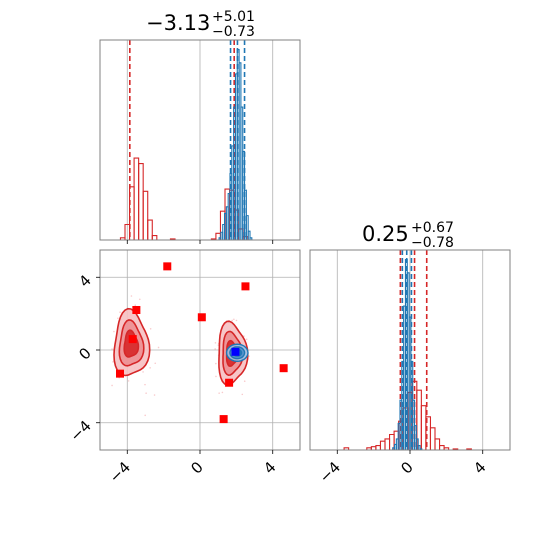 Image resolution: width=550 pixels, height=550 pixels. Describe the element at coordinates (200, 141) in the screenshot. I see `marginal-panel-1-plot` at that location.